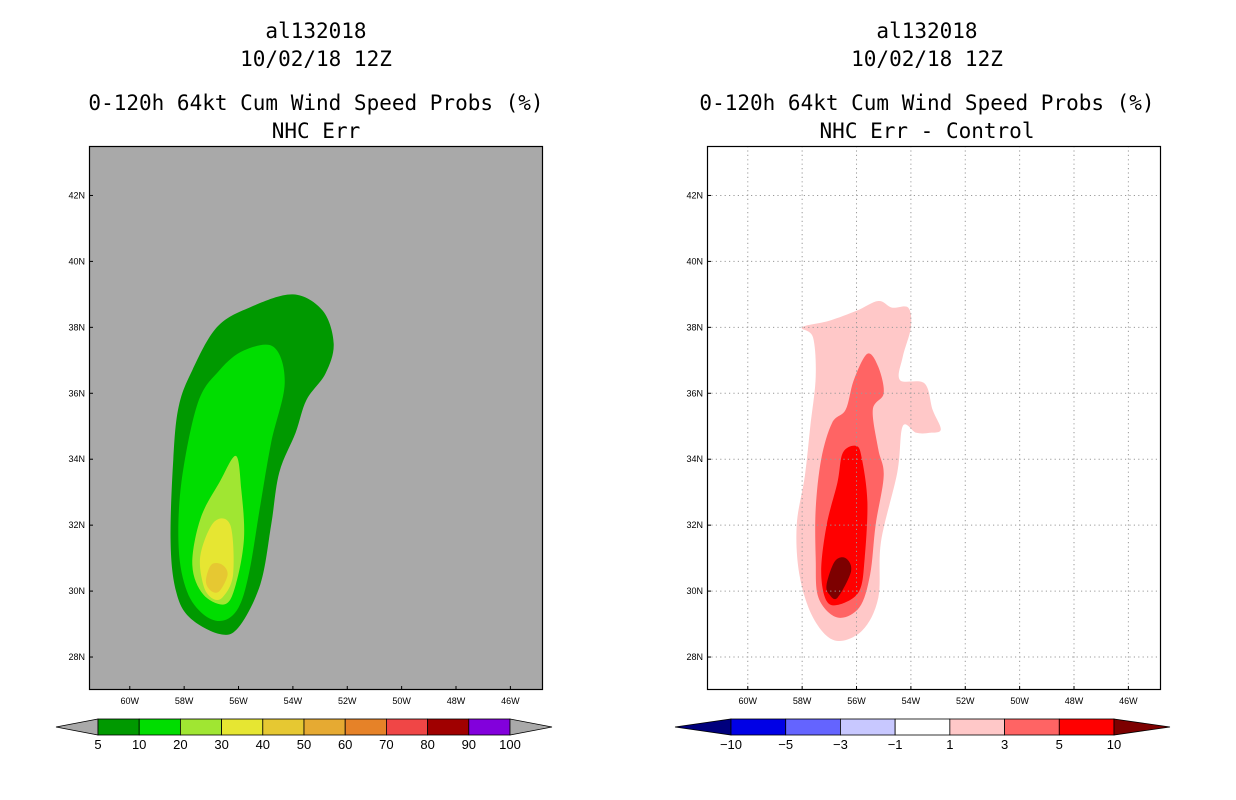 The height and width of the screenshot is (800, 1236). Describe the element at coordinates (316, 131) in the screenshot. I see `chart-subtitle: NHC Err` at that location.